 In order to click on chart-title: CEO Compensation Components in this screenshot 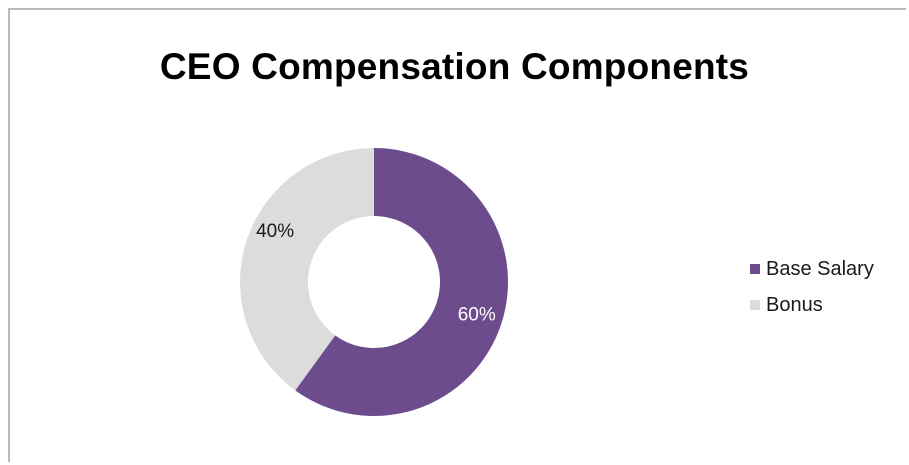, I will do `click(454, 66)`.